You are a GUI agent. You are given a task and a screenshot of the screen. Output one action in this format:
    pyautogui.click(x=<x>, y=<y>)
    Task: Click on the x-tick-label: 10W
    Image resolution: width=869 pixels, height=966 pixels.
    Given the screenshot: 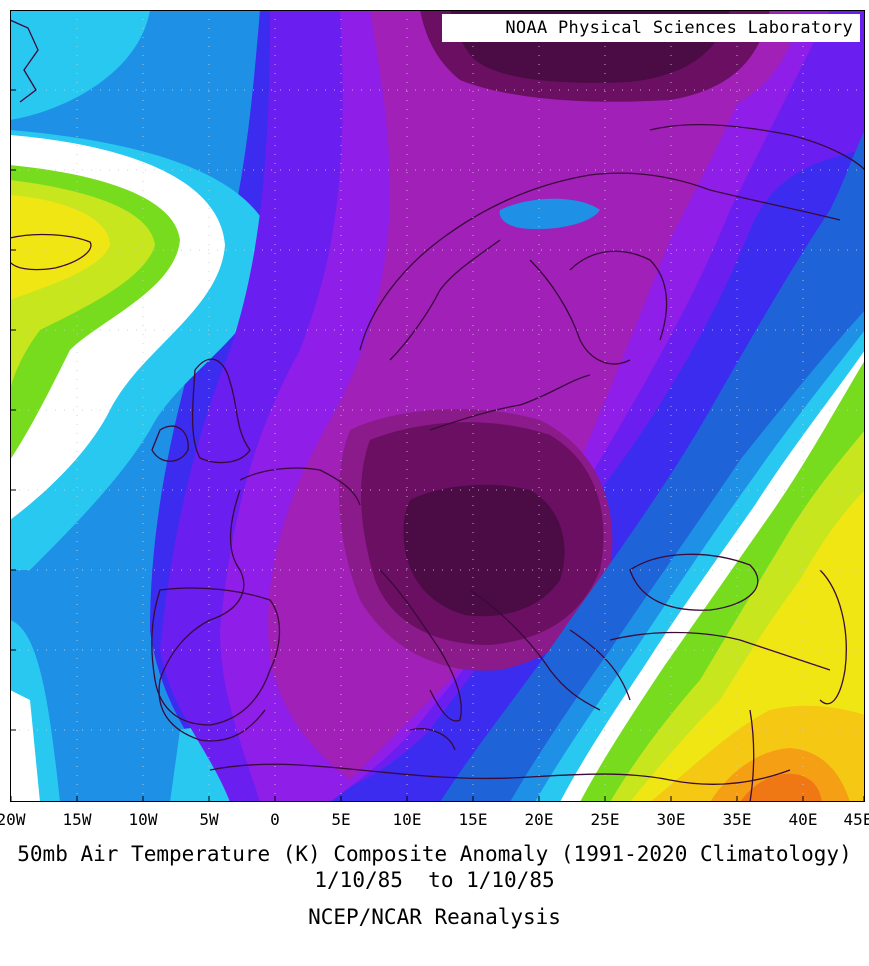 What is the action you would take?
    pyautogui.click(x=143, y=819)
    